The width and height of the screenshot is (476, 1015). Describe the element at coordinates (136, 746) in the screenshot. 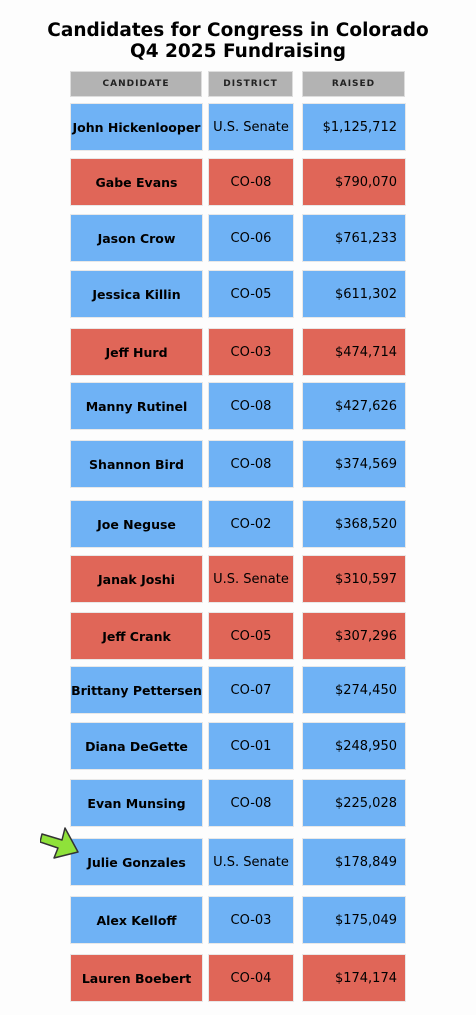

I see `candidate-cell: Diana DeGette` at that location.